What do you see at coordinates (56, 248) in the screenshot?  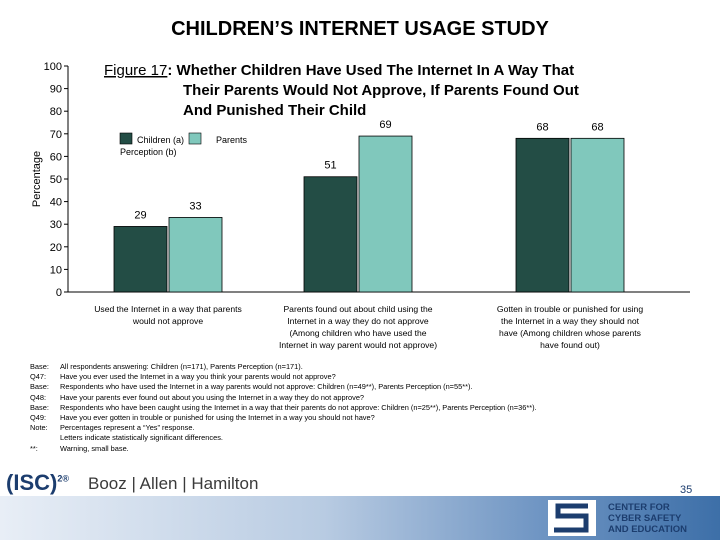 I see `y-tick-label: 20` at bounding box center [56, 248].